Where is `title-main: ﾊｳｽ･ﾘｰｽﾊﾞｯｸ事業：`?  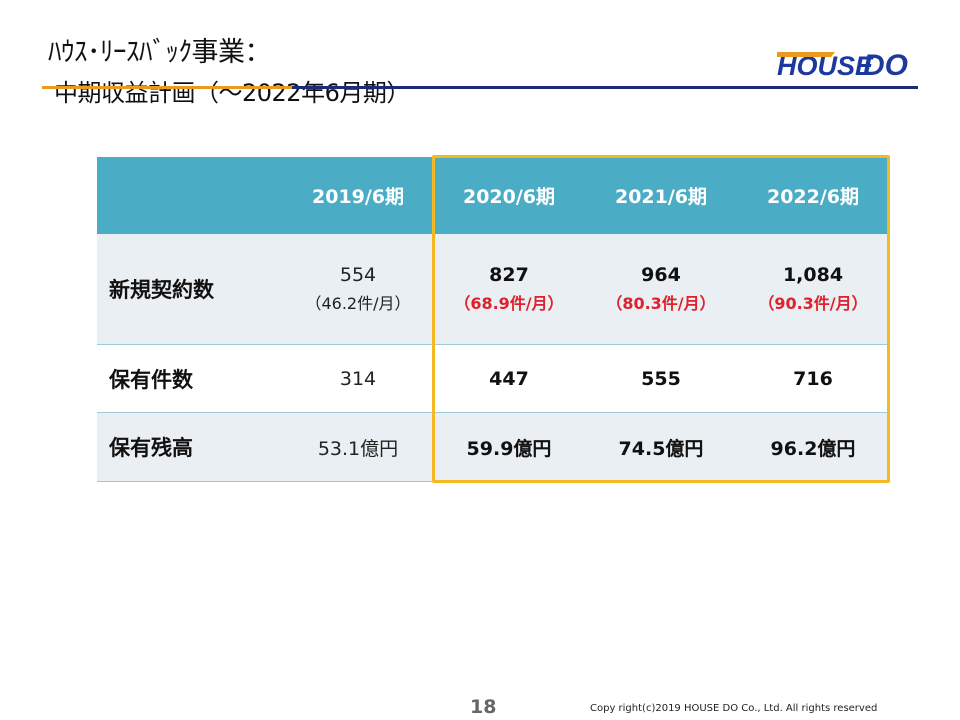
title-main: ﾊｳｽ･ﾘｰｽﾊﾞｯｸ事業： is located at coordinates (160, 52).